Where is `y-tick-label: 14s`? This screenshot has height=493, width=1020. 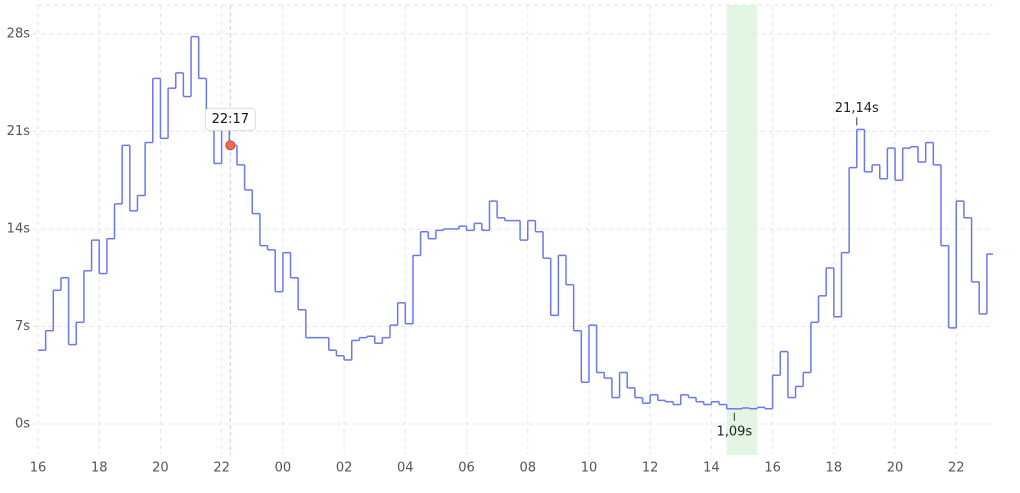
y-tick-label: 14s is located at coordinates (19, 228).